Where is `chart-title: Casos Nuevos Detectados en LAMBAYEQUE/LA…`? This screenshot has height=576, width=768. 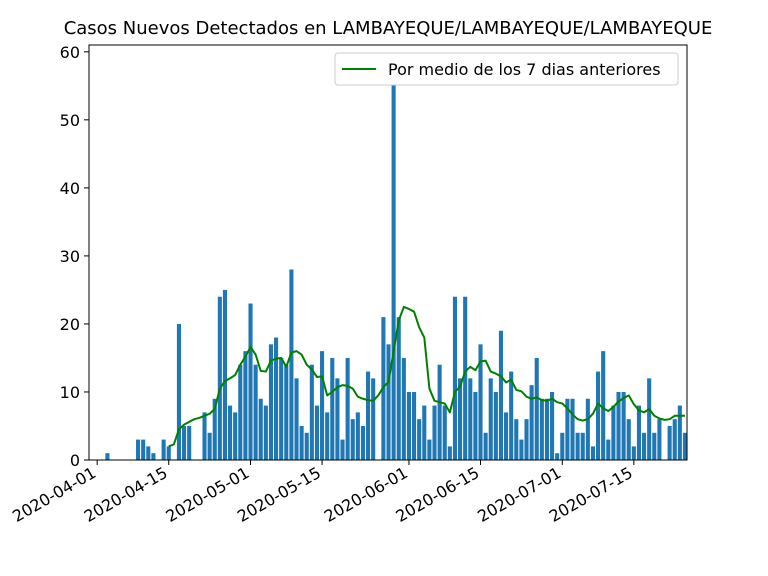 chart-title: Casos Nuevos Detectados en LAMBAYEQUE/LA… is located at coordinates (388, 28).